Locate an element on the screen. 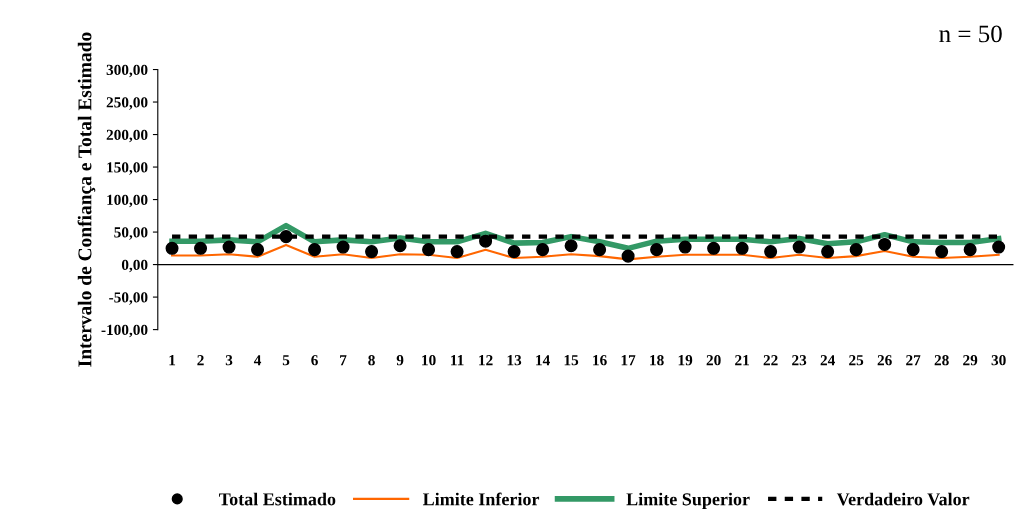 The image size is (1018, 515). y-axis-title: Intervalo de Confiança e Total Estimado is located at coordinates (86, 199).